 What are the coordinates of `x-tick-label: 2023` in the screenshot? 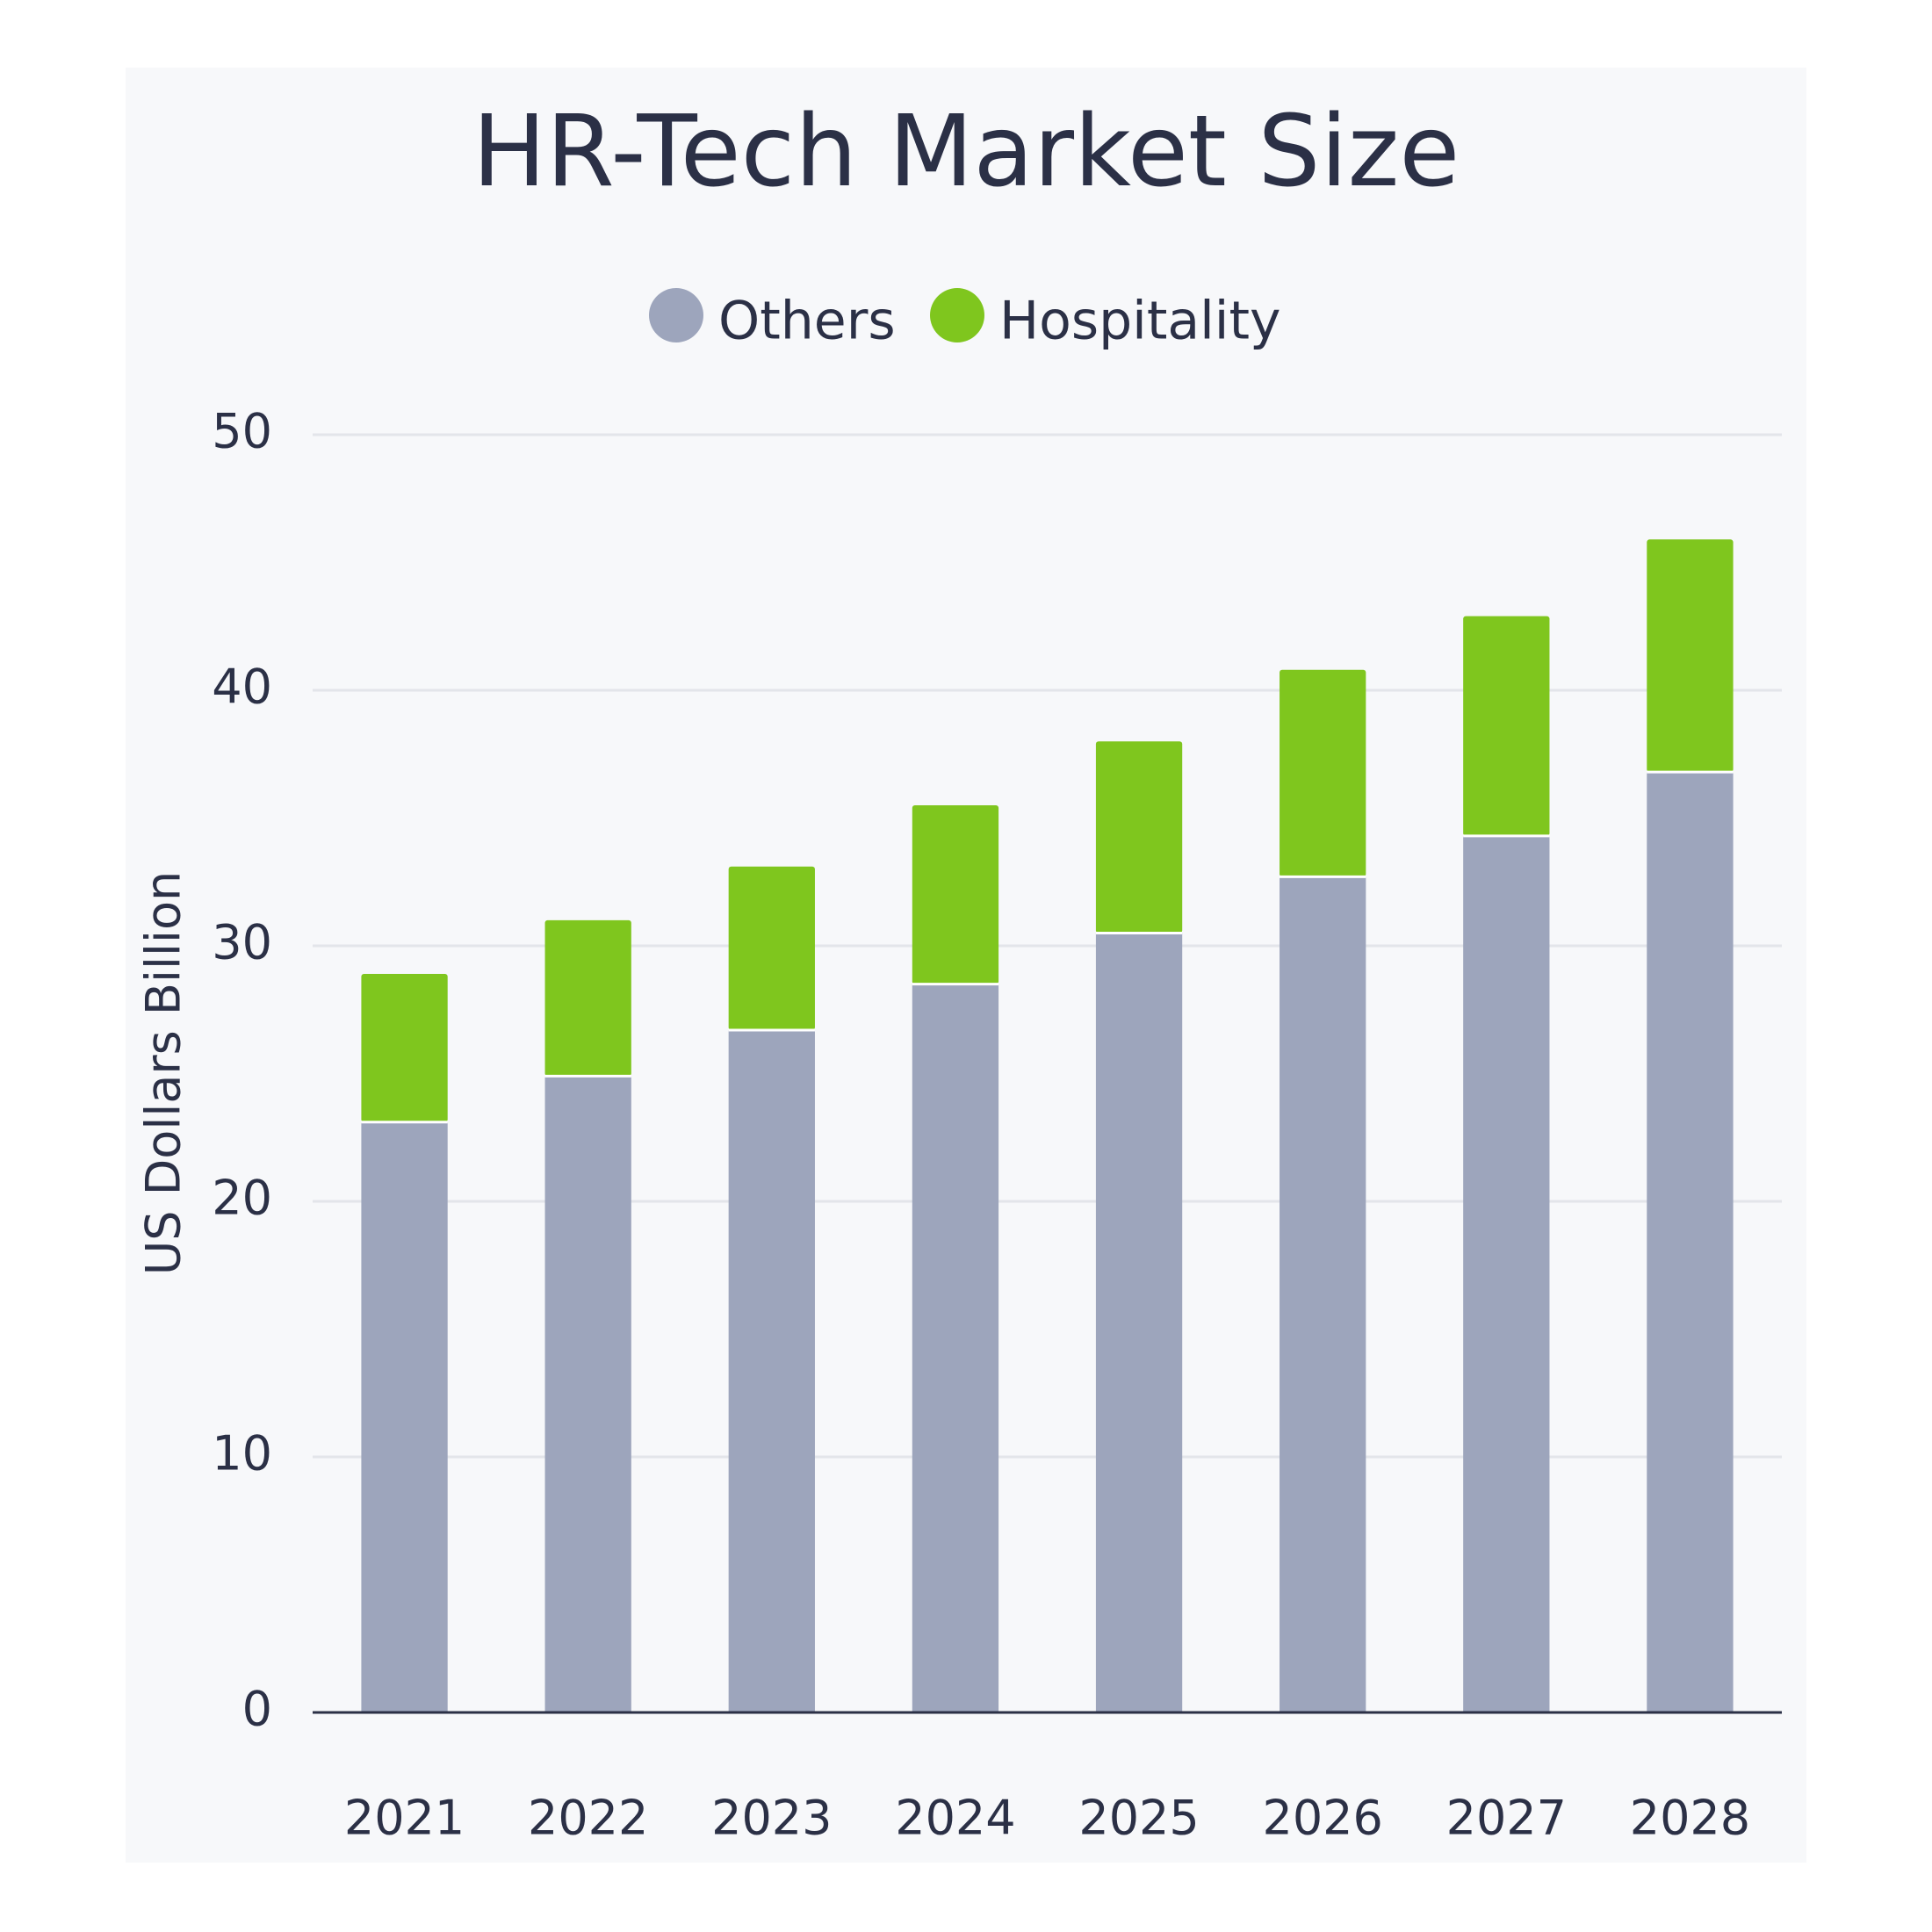 It's located at (771, 1818).